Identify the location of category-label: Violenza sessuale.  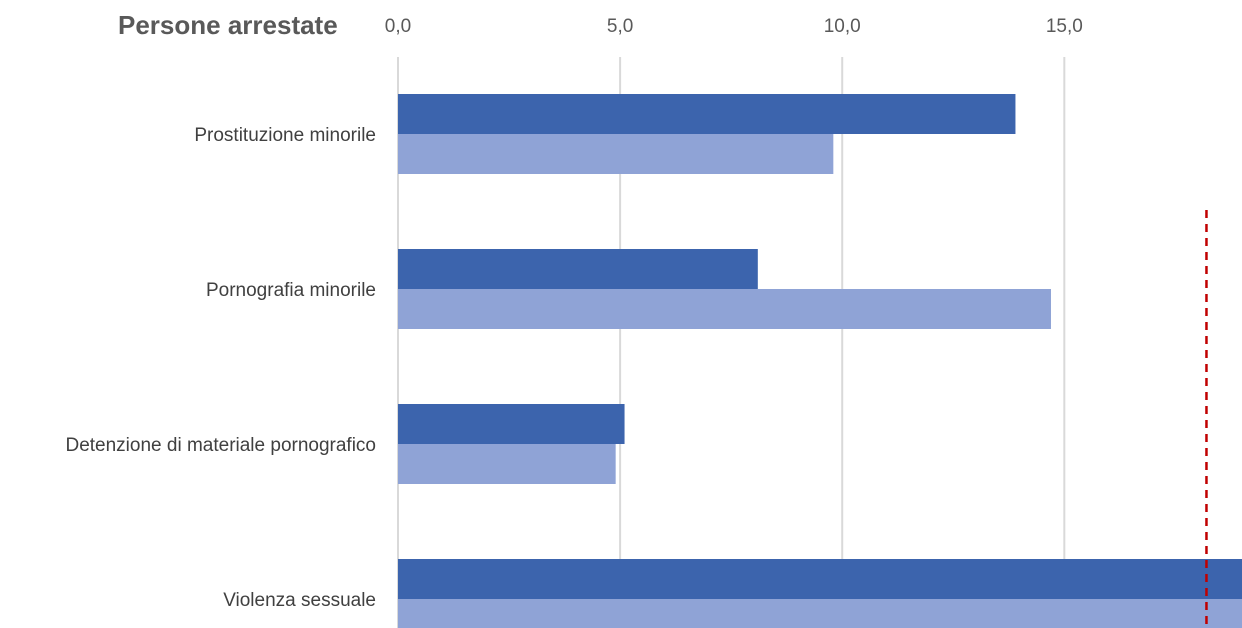
(299, 600).